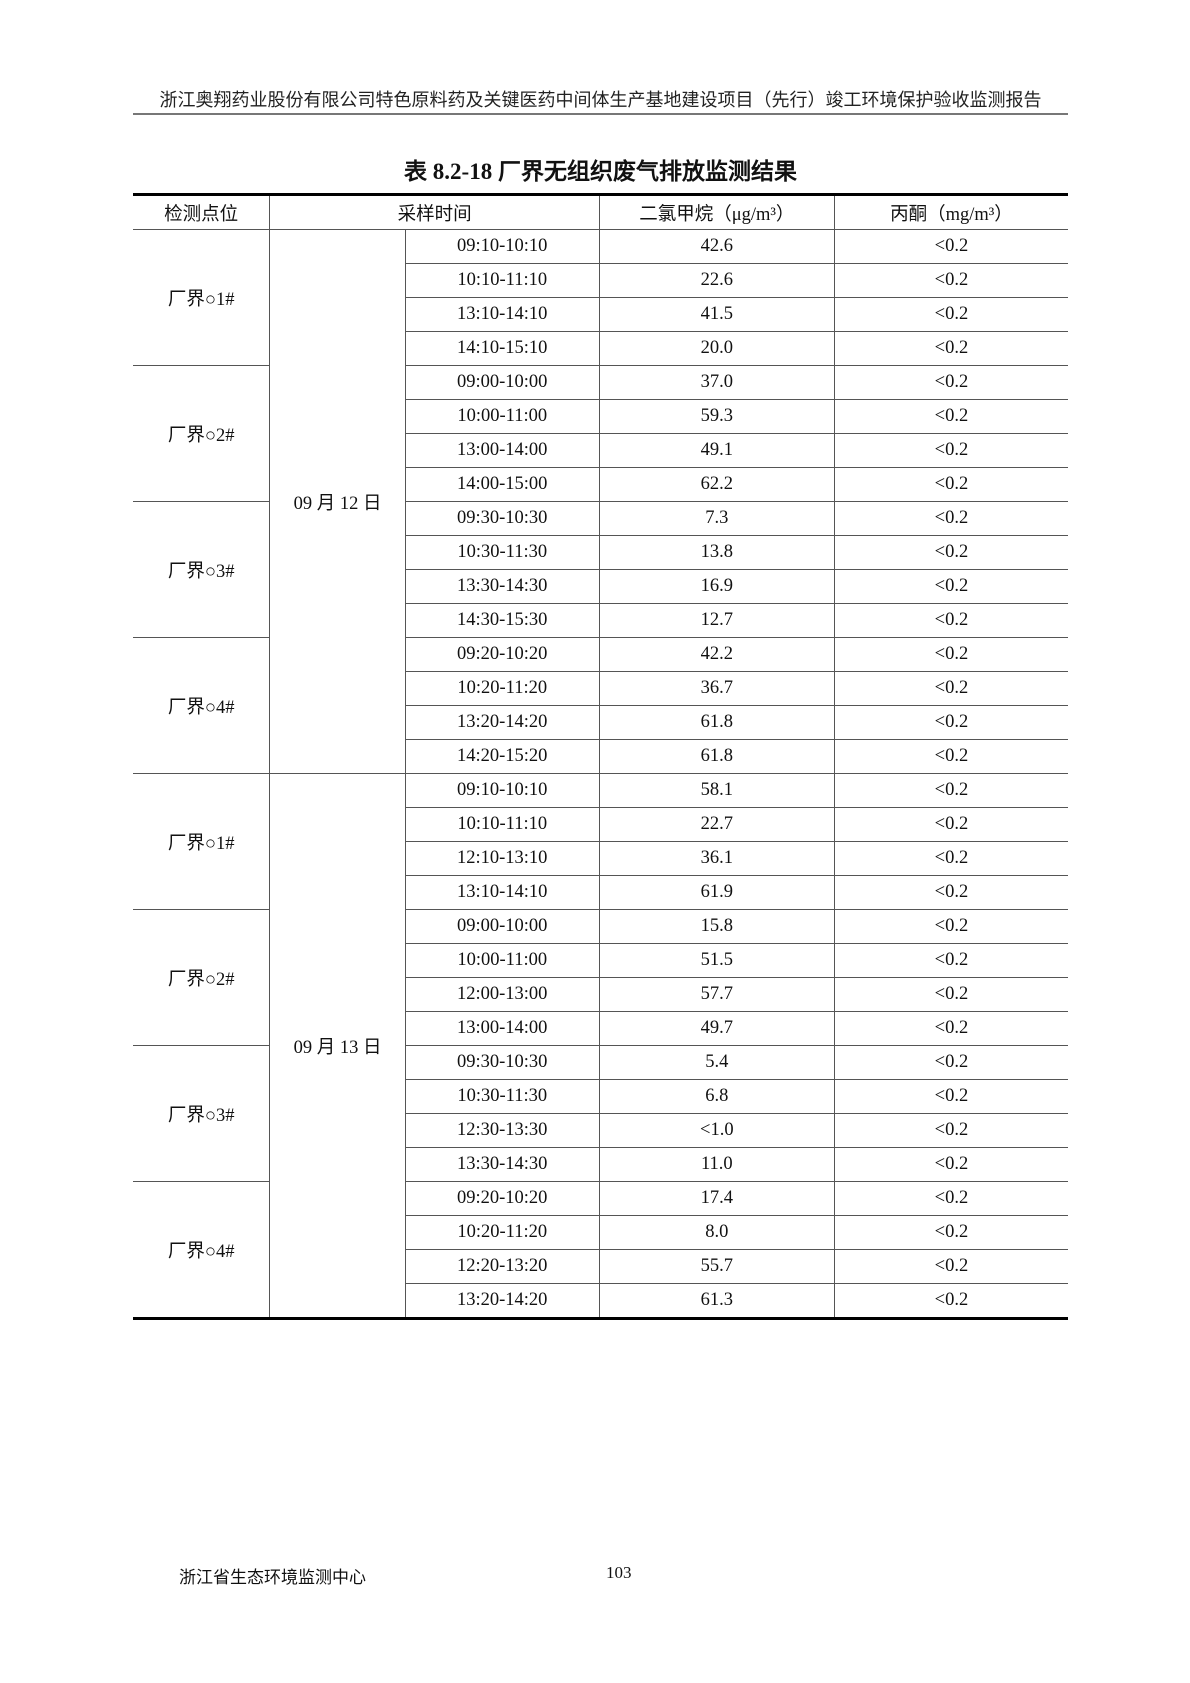  I want to click on dichloromethane-cell: 41.5, so click(716, 314).